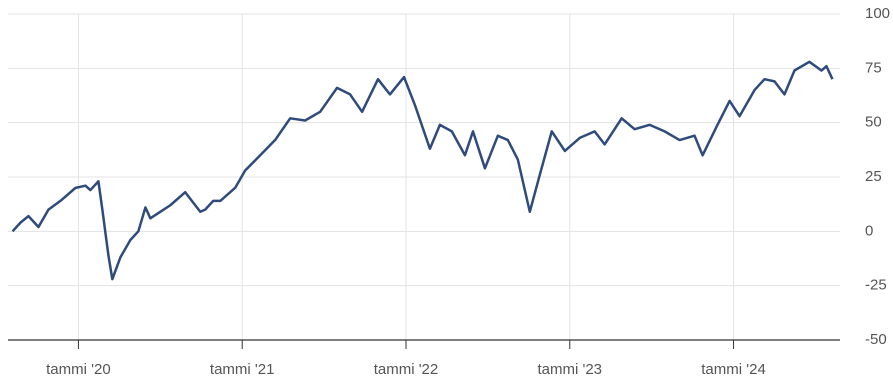  What do you see at coordinates (242, 369) in the screenshot?
I see `x-tick-label: tammi '21` at bounding box center [242, 369].